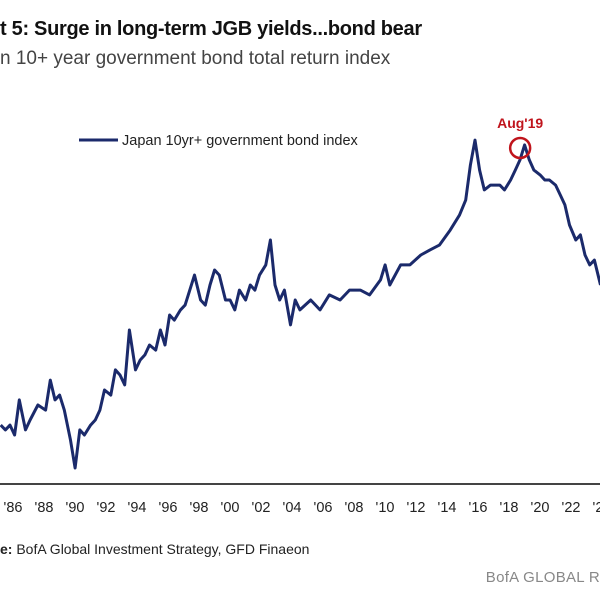 This screenshot has height=600, width=600. What do you see at coordinates (520, 123) in the screenshot?
I see `annotation-label: Aug'19` at bounding box center [520, 123].